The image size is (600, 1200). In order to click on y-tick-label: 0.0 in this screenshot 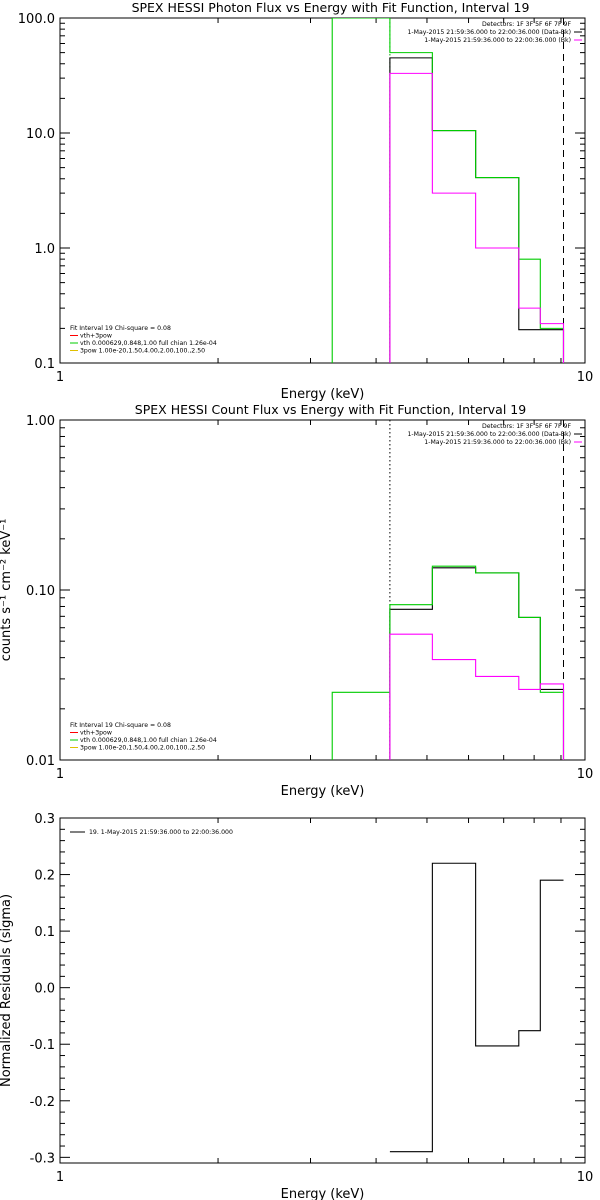, I will do `click(44, 989)`.